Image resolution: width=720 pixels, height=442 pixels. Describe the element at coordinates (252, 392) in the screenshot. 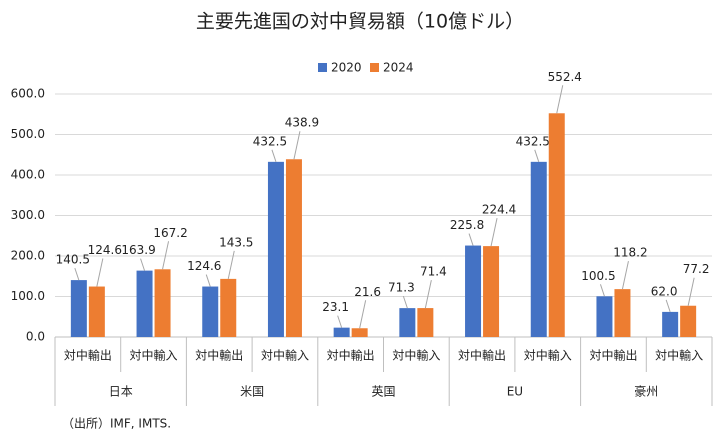

I see `group-label: 米国` at that location.